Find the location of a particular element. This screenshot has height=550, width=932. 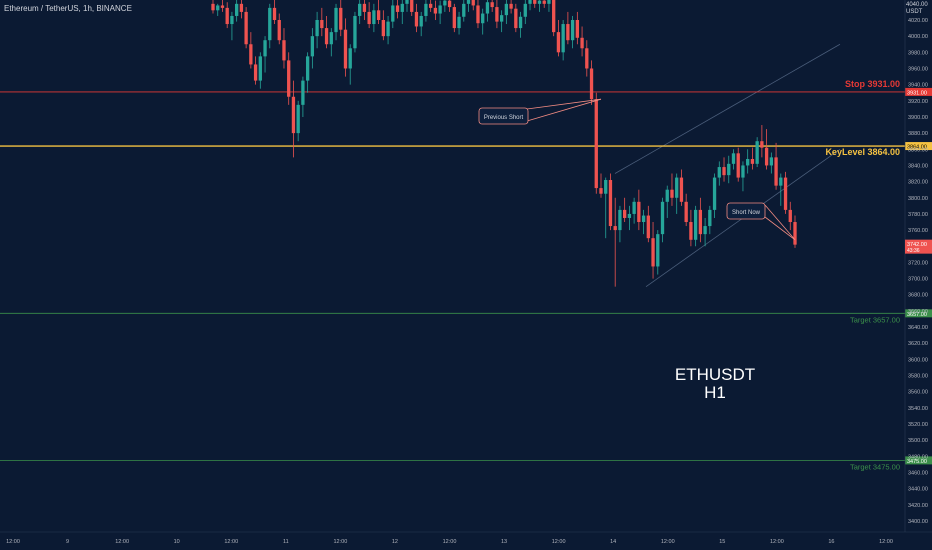

price-tick-label: 3980.00 is located at coordinates (918, 53).